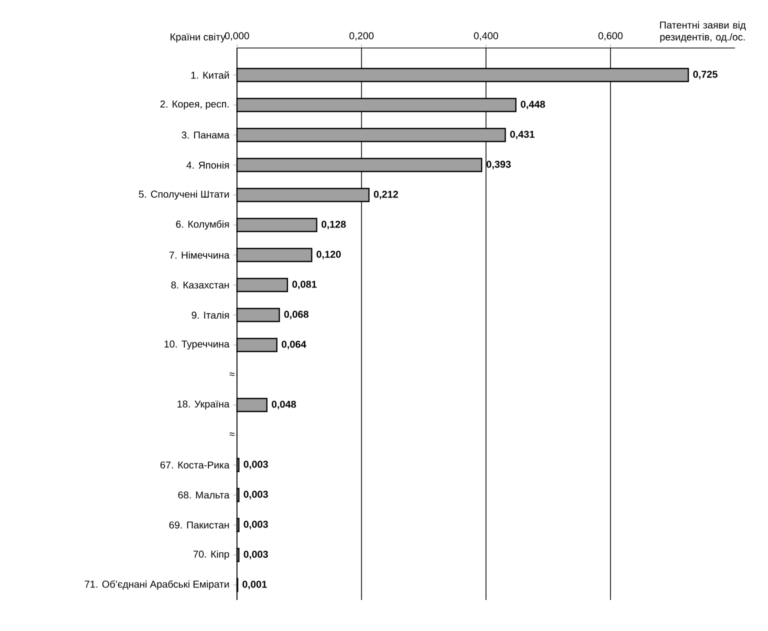 The height and width of the screenshot is (631, 768). Describe the element at coordinates (610, 36) in the screenshot. I see `x-tick-label: 0,600` at that location.